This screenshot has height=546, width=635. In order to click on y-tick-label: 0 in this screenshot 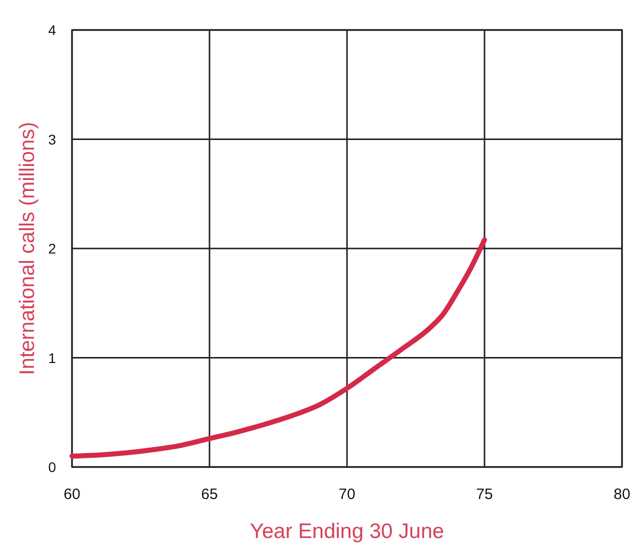, I will do `click(52, 467)`.